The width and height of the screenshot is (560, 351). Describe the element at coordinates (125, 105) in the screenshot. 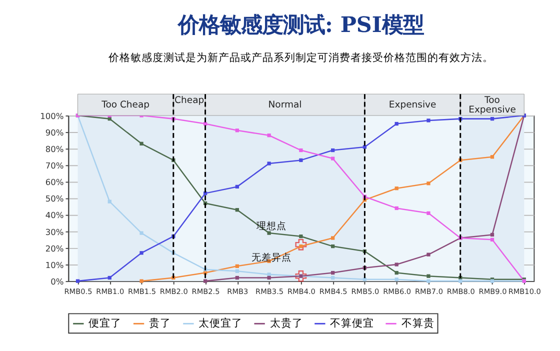

I see `band-label: Too Cheap` at that location.